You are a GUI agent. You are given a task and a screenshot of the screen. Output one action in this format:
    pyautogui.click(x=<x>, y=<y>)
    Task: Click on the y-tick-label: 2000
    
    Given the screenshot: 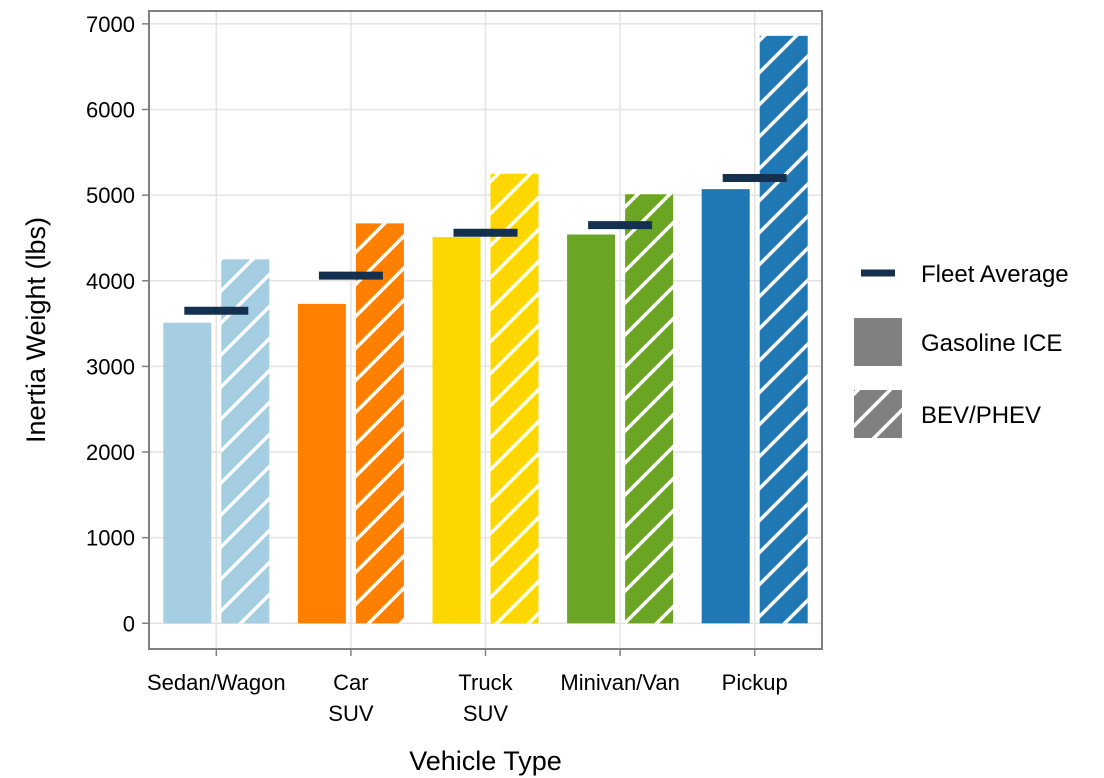 What is the action you would take?
    pyautogui.click(x=110, y=452)
    